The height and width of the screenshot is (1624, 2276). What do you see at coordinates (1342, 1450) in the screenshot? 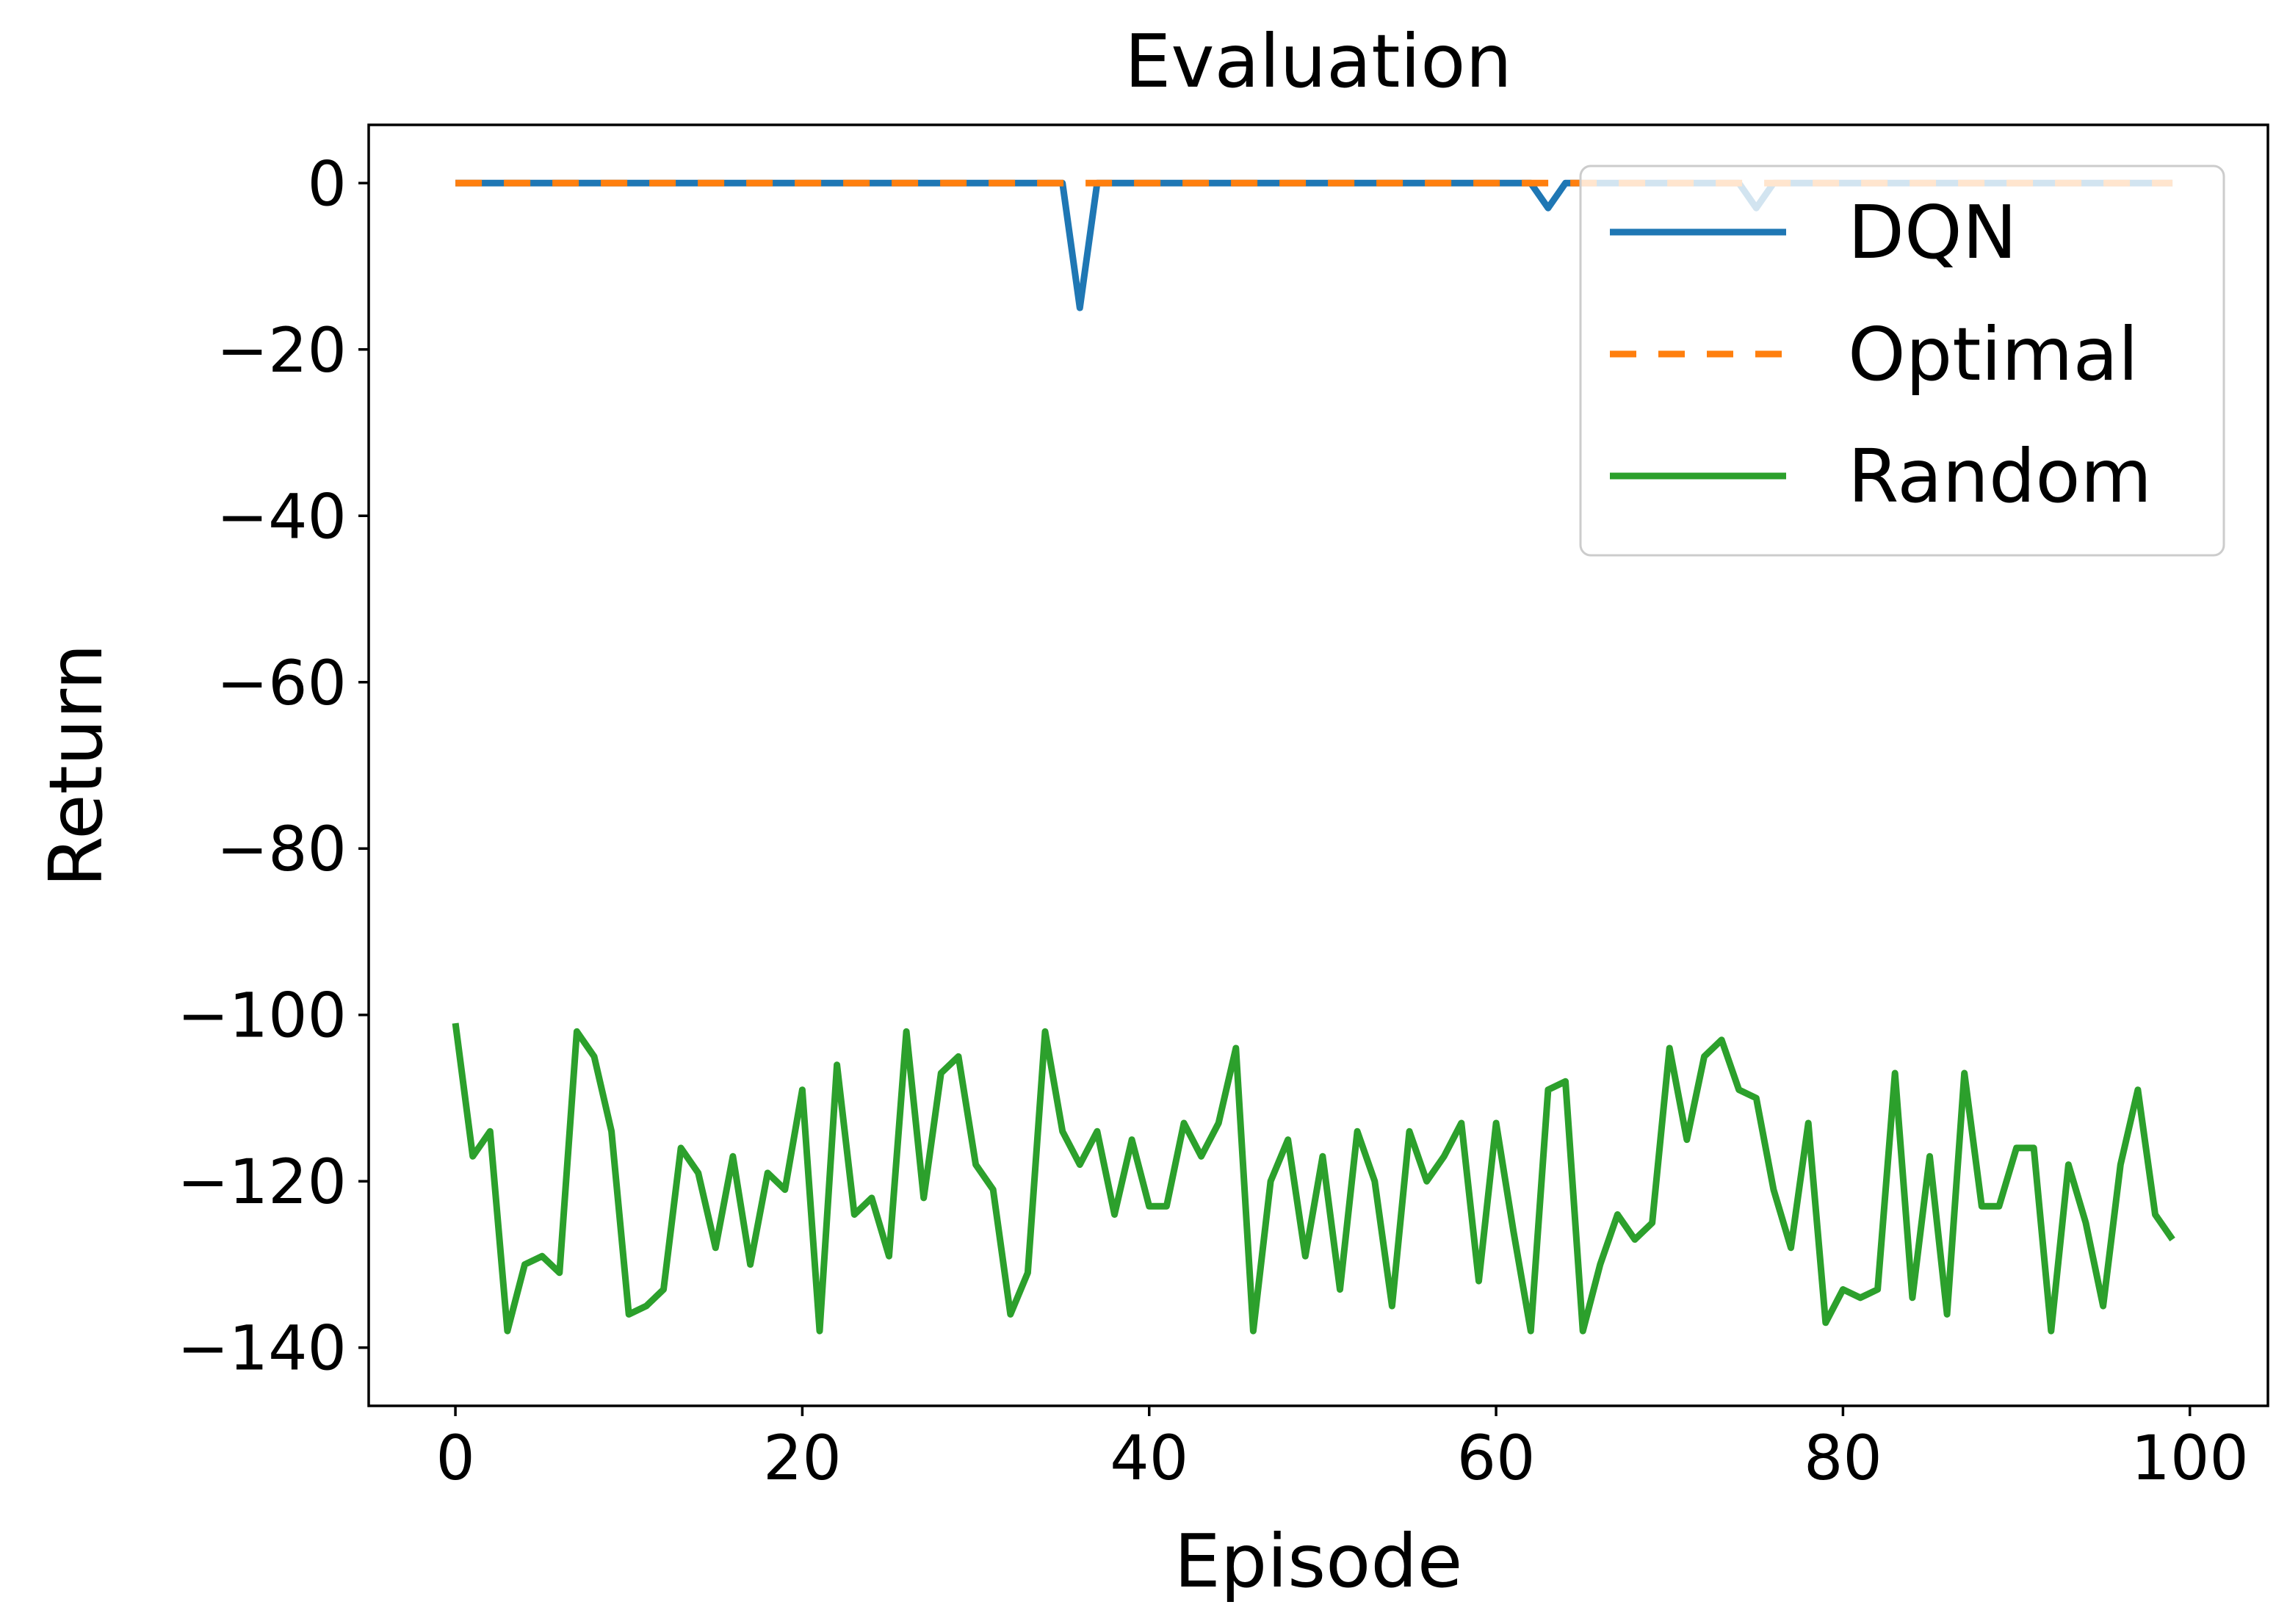
I see `x-axis: 0 20 40 60 80 100` at bounding box center [1342, 1450].